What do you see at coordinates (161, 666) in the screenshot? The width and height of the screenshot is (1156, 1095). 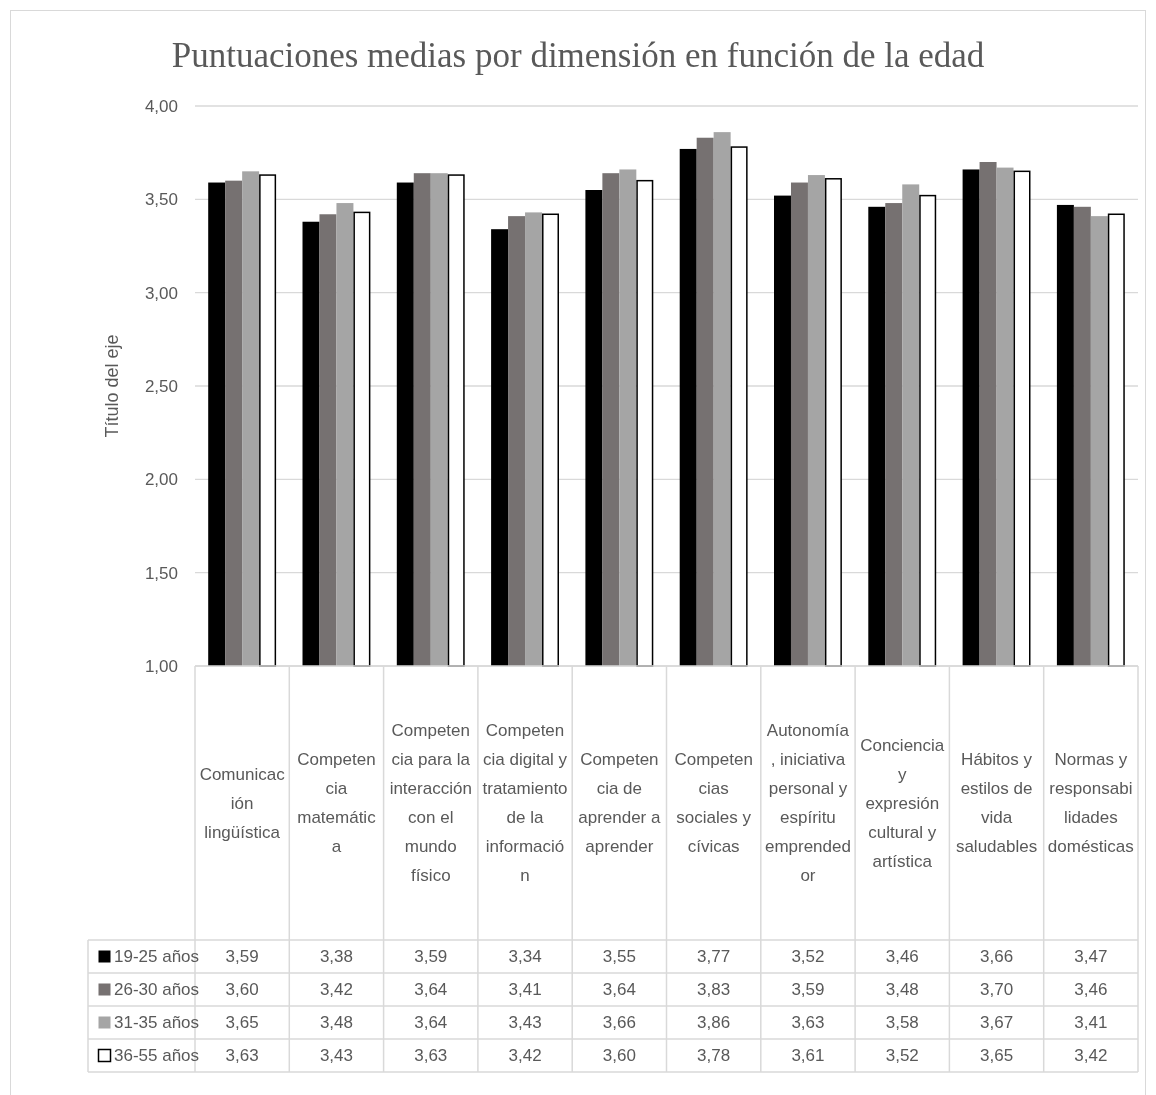 I see `y-tick-label: 1,00` at bounding box center [161, 666].